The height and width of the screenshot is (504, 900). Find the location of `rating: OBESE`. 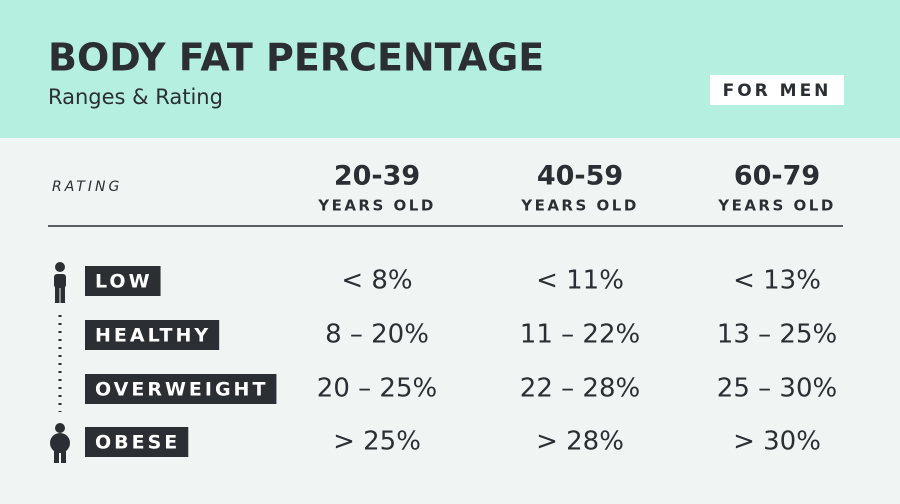

rating: OBESE is located at coordinates (137, 443).